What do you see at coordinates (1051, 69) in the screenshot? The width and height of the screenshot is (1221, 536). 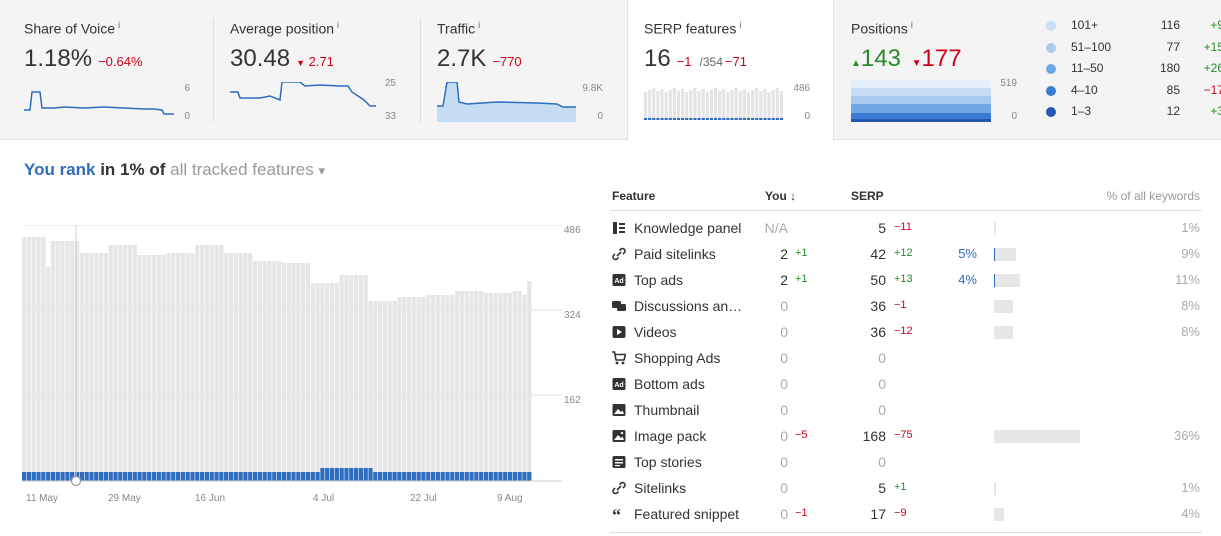 I see `legend-dot` at bounding box center [1051, 69].